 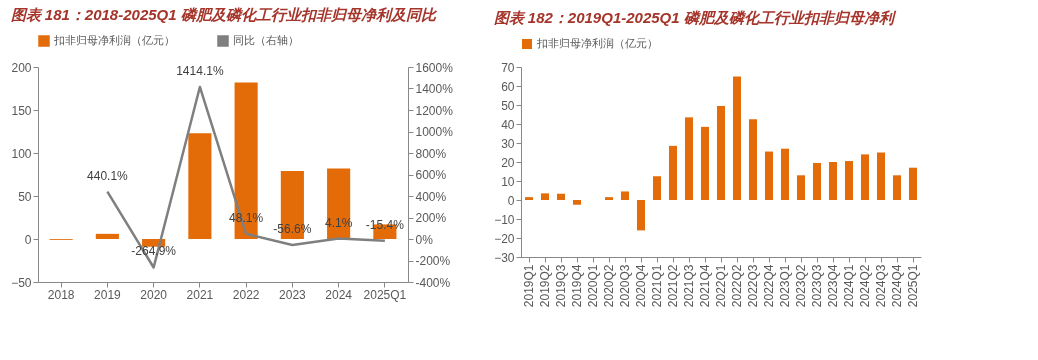 What do you see at coordinates (609, 286) in the screenshot?
I see `x-tick-label: 2020Q2` at bounding box center [609, 286].